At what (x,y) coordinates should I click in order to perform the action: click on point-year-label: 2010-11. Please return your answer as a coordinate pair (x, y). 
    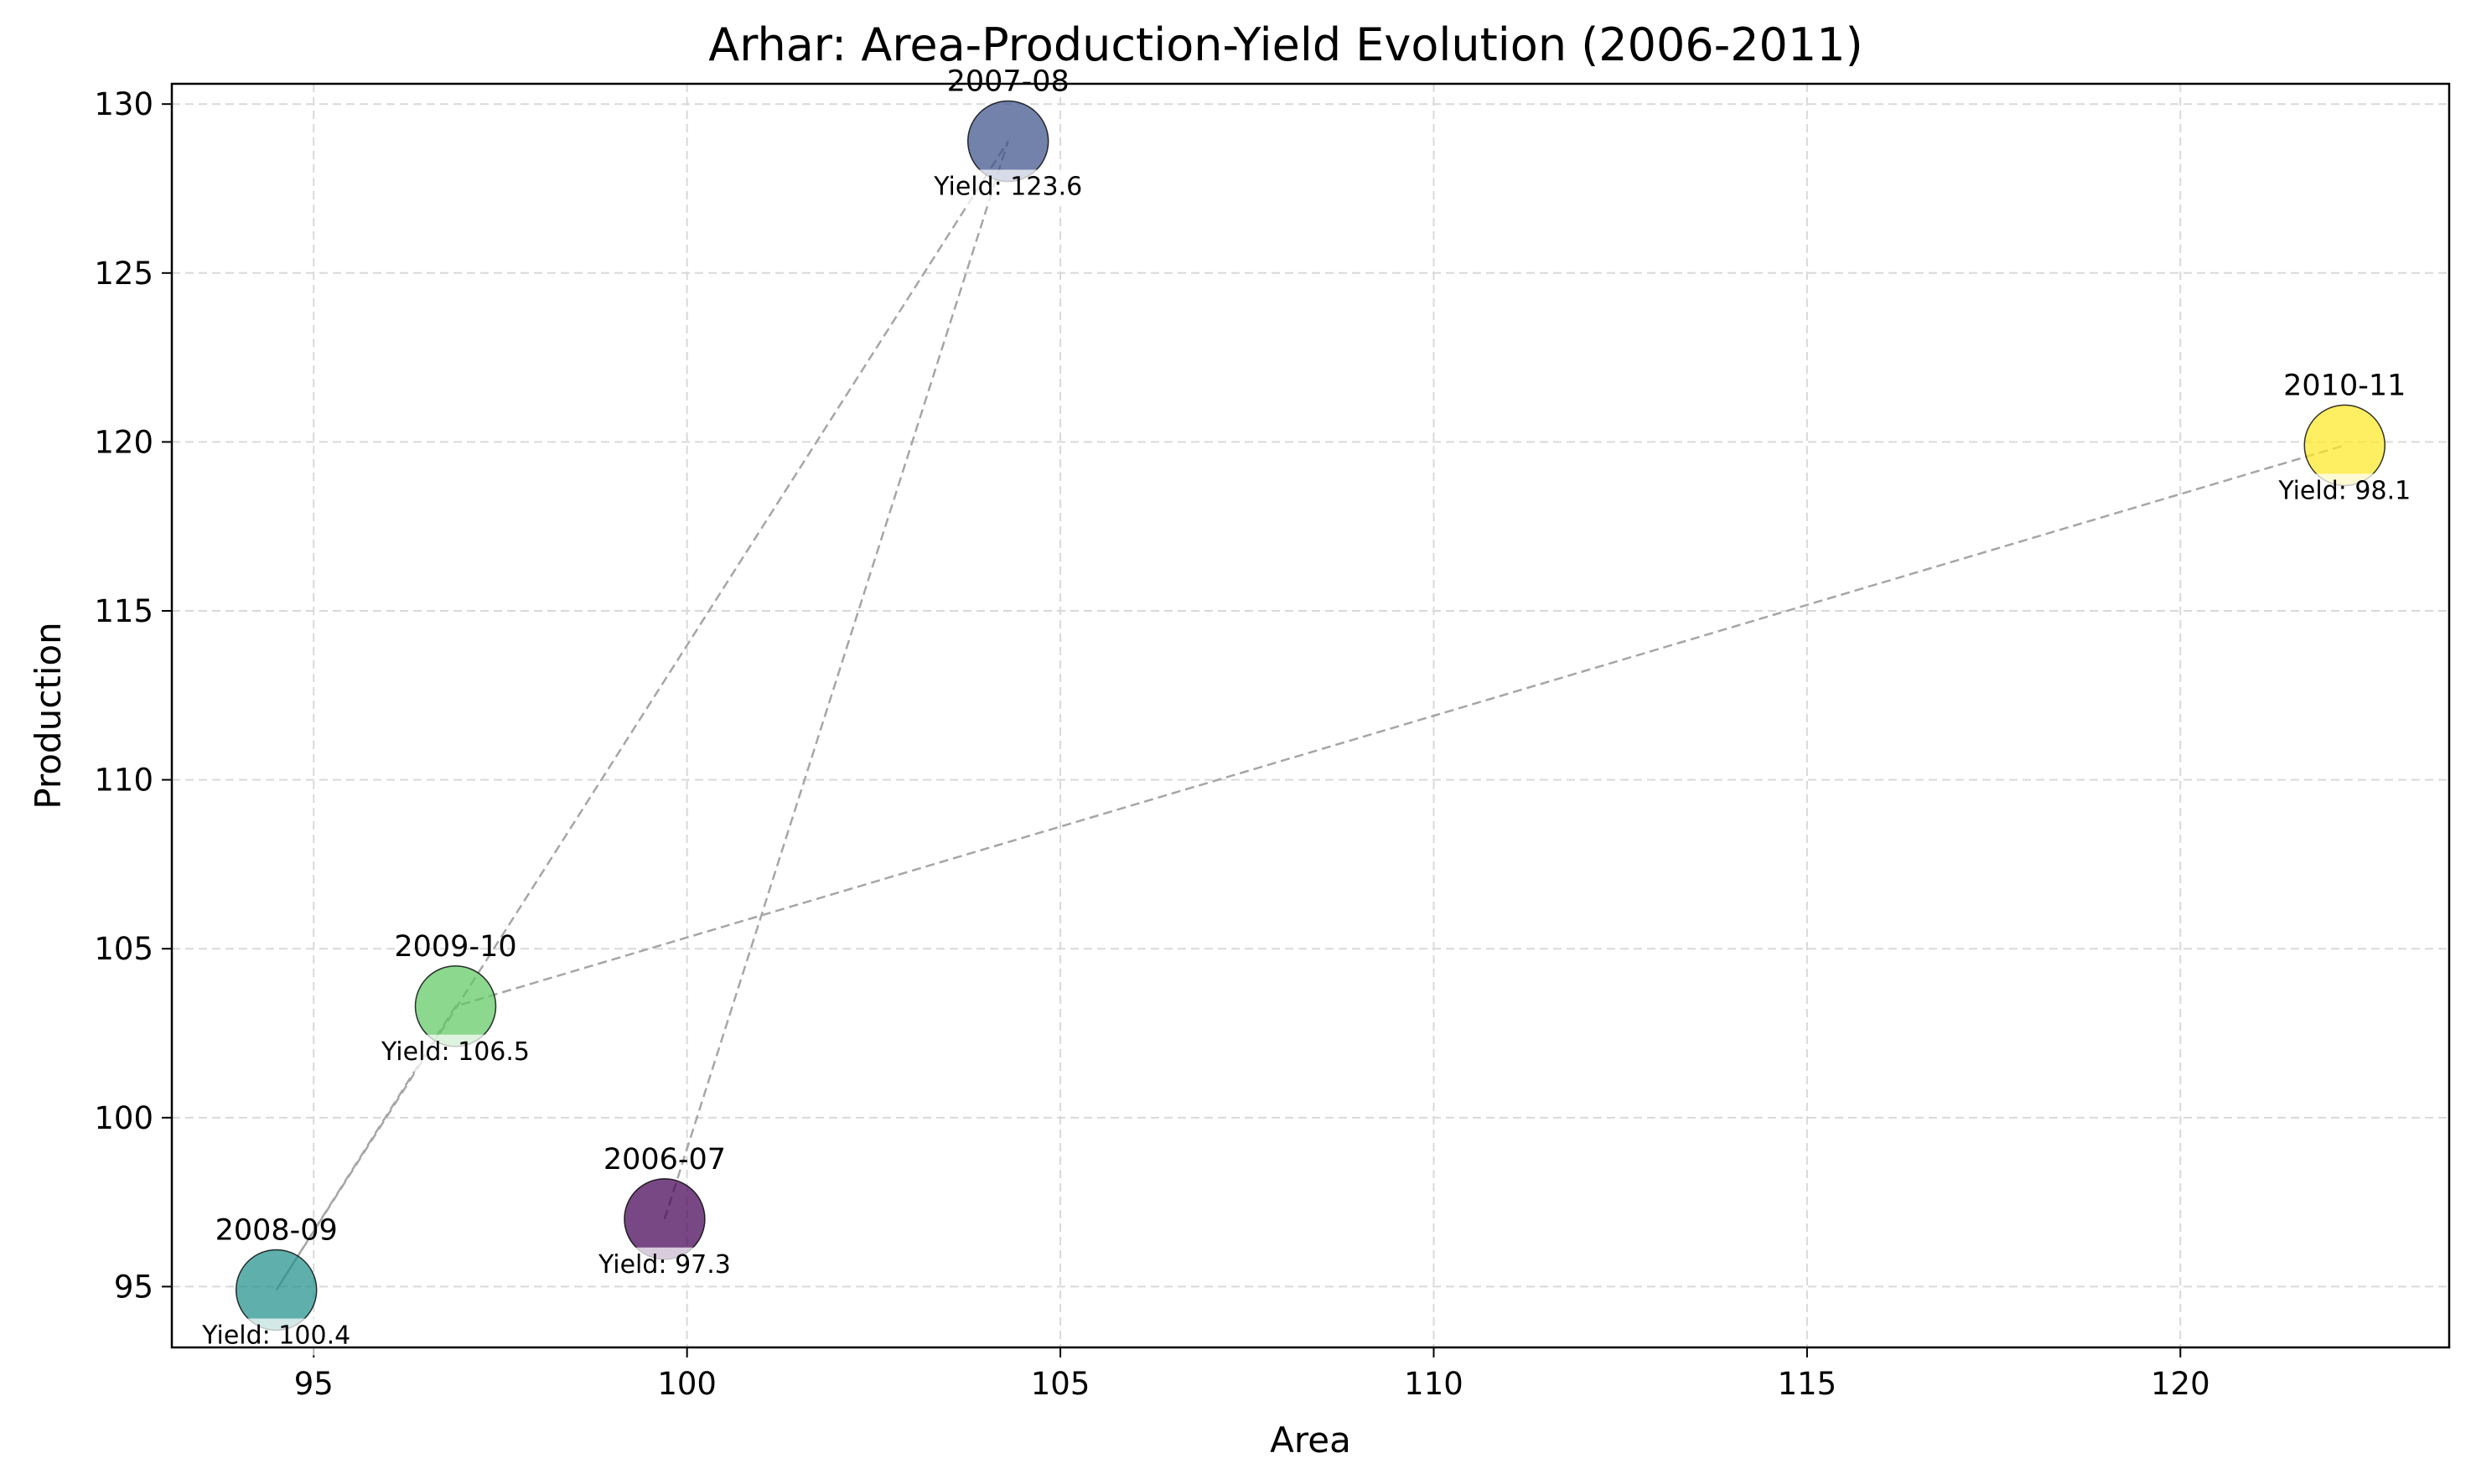
    Looking at the image, I should click on (2344, 385).